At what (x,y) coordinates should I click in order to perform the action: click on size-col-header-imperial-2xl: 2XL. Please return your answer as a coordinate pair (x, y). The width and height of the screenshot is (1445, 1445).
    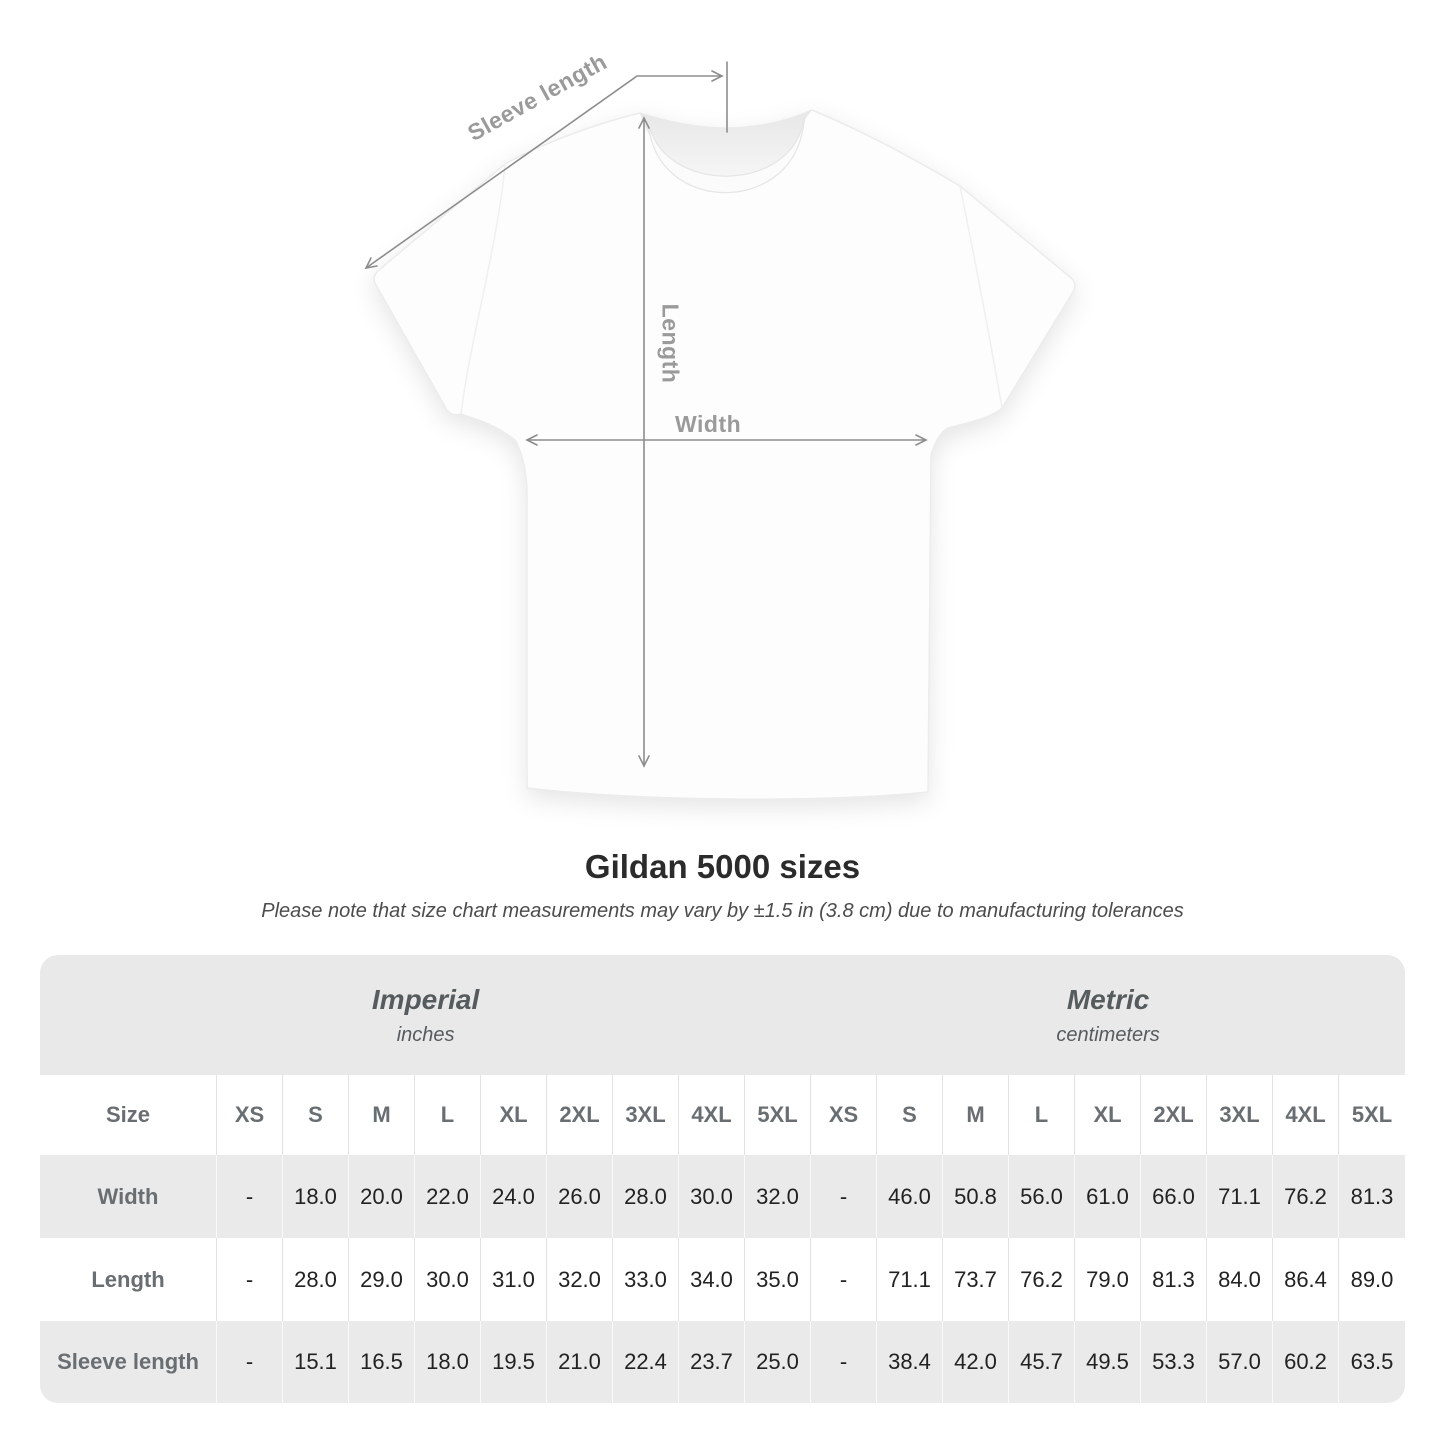
    Looking at the image, I should click on (580, 1115).